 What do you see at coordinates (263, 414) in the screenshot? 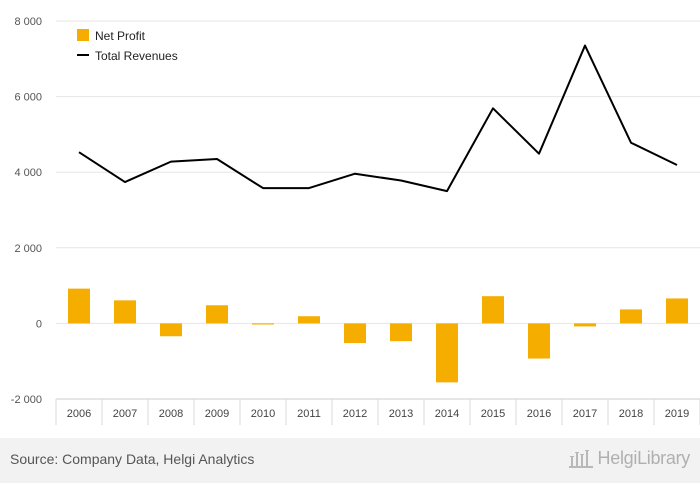
I see `x-tick-label: 2010` at bounding box center [263, 414].